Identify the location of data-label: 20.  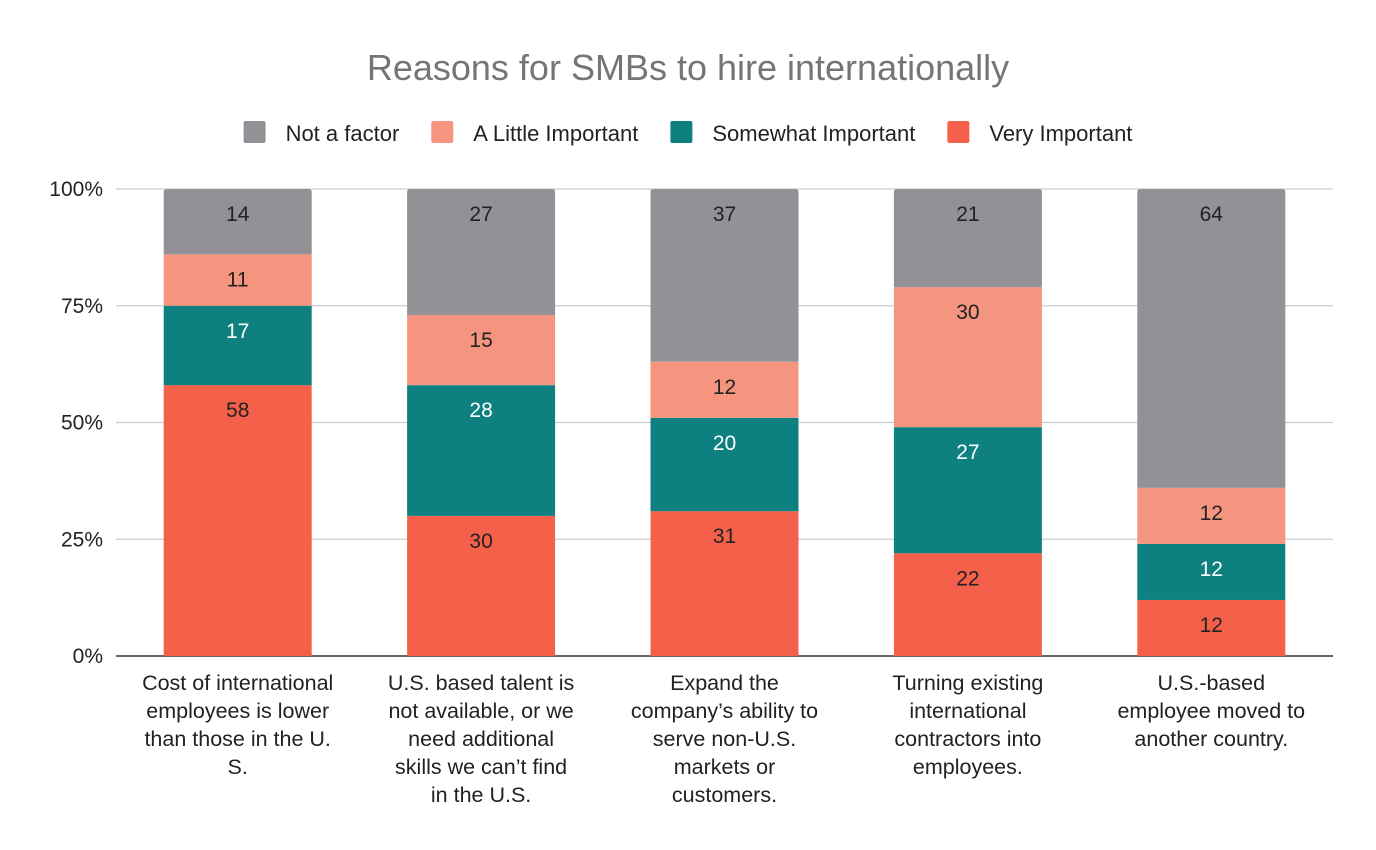
(724, 443).